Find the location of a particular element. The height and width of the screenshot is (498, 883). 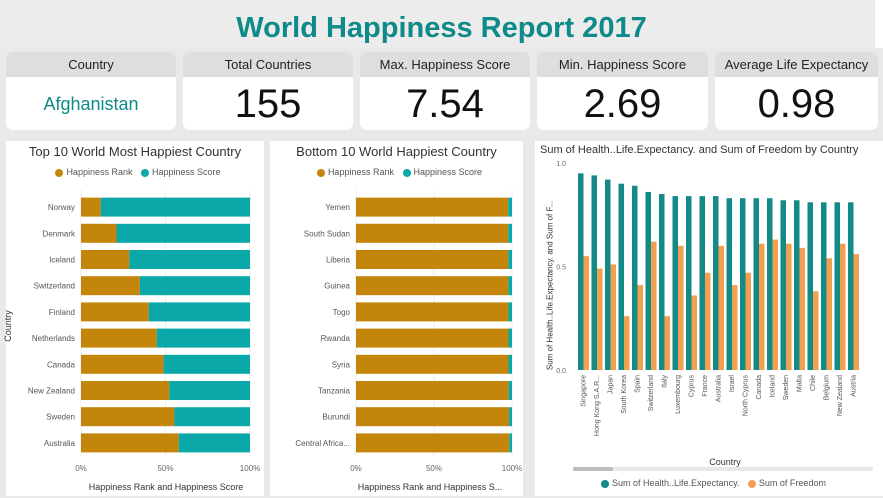

total-countries-card: Total Countries 155 is located at coordinates (268, 91).